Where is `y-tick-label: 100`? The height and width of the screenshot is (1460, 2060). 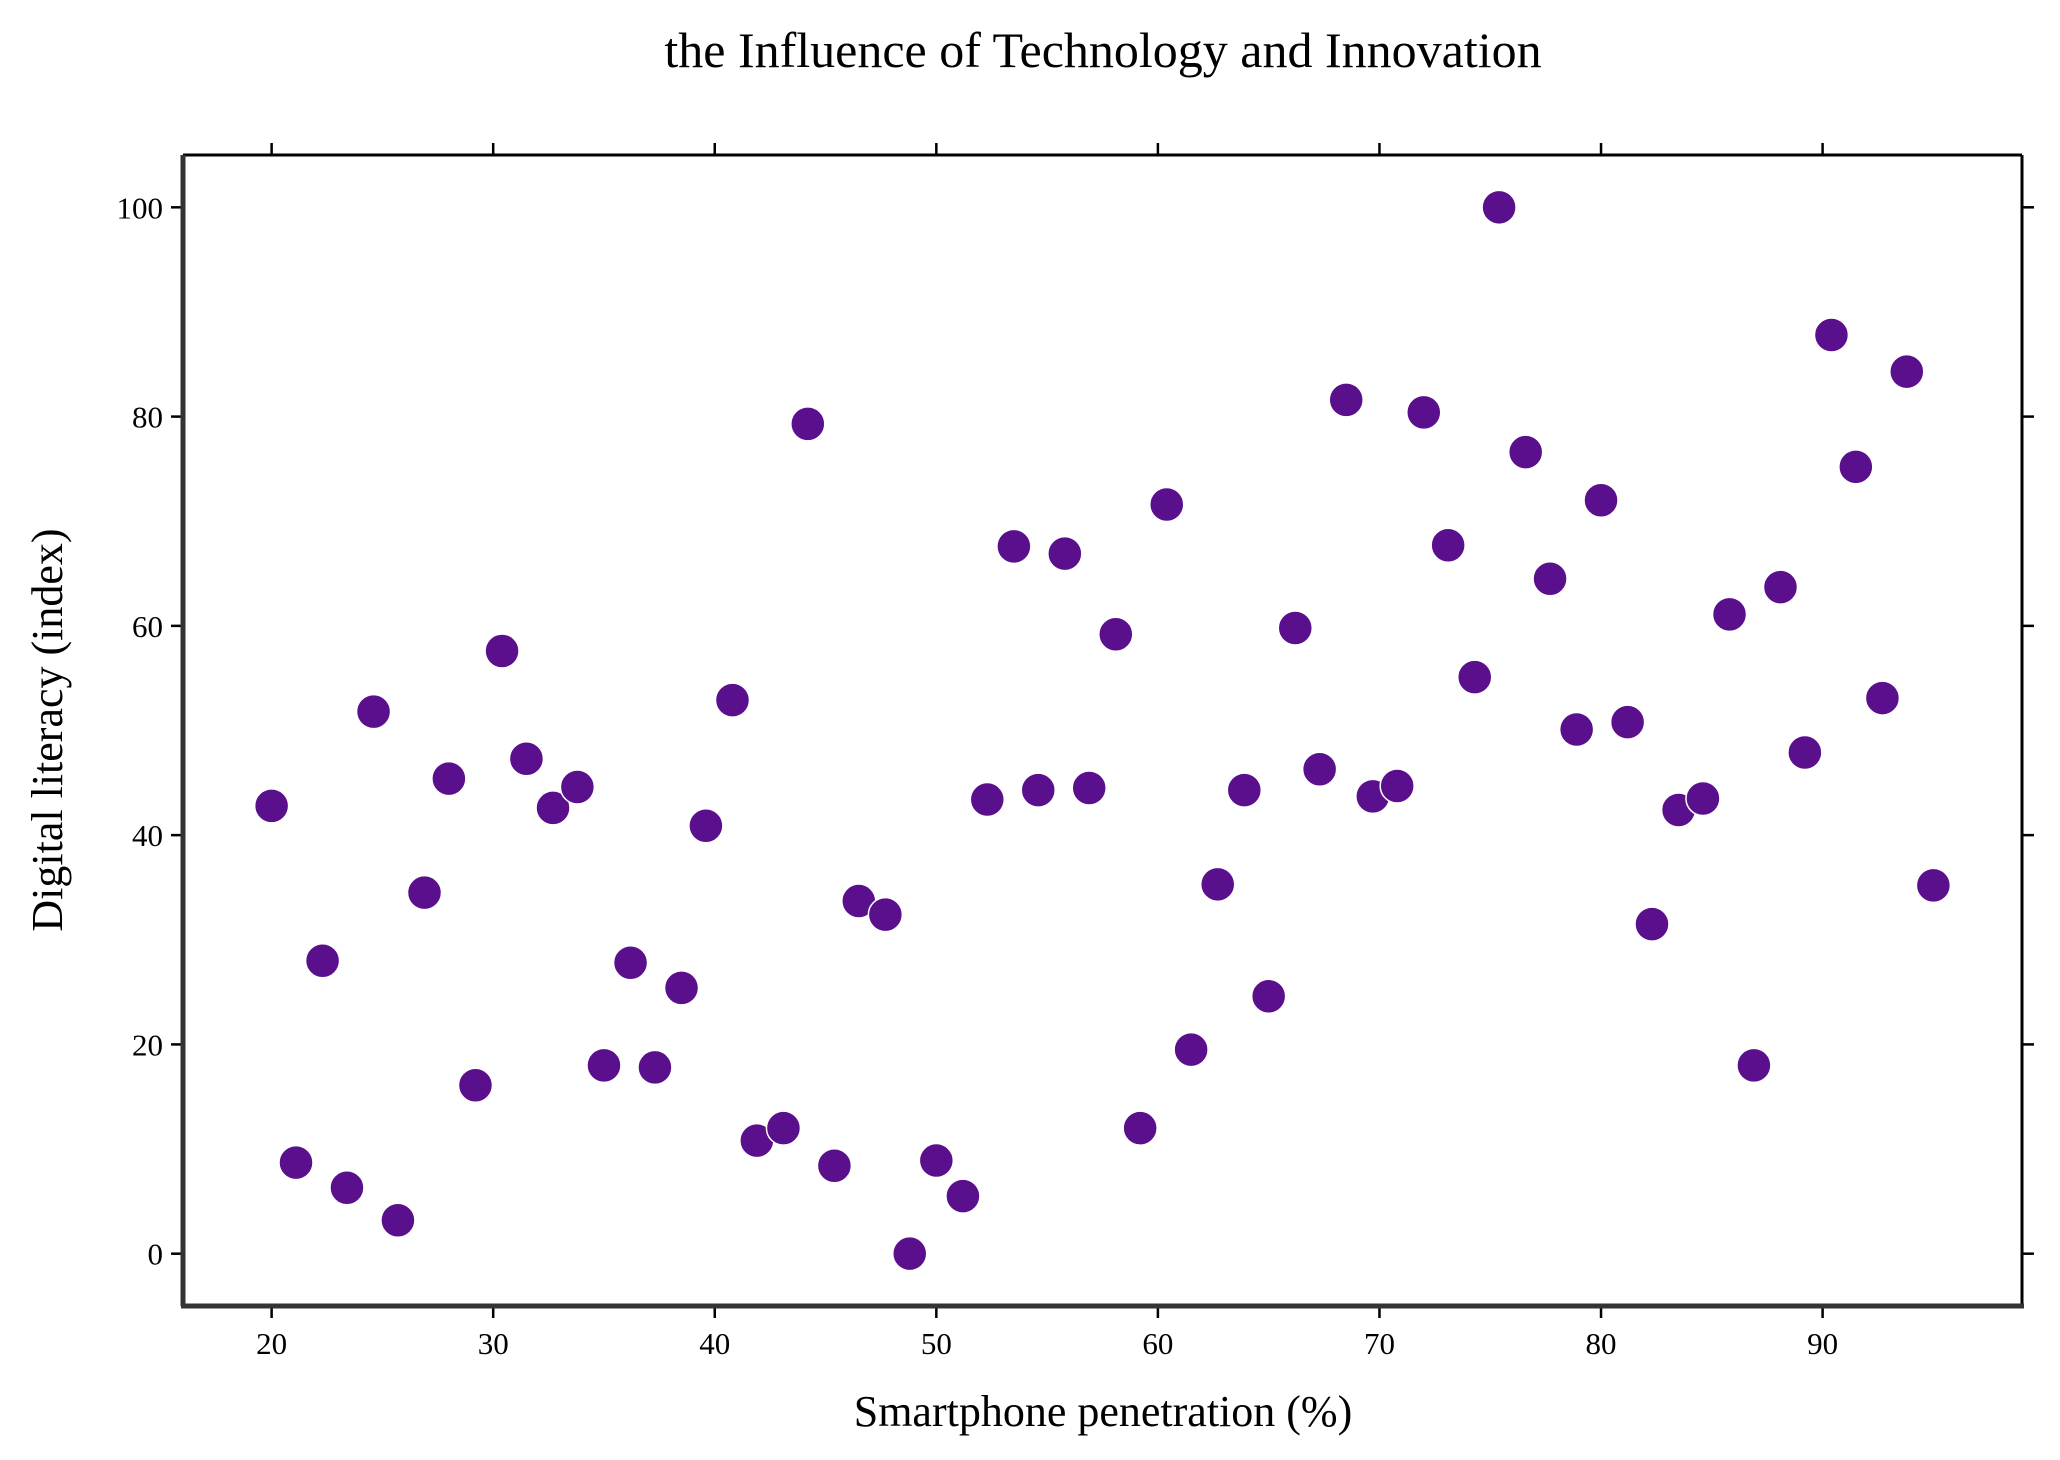 y-tick-label: 100 is located at coordinates (140, 207).